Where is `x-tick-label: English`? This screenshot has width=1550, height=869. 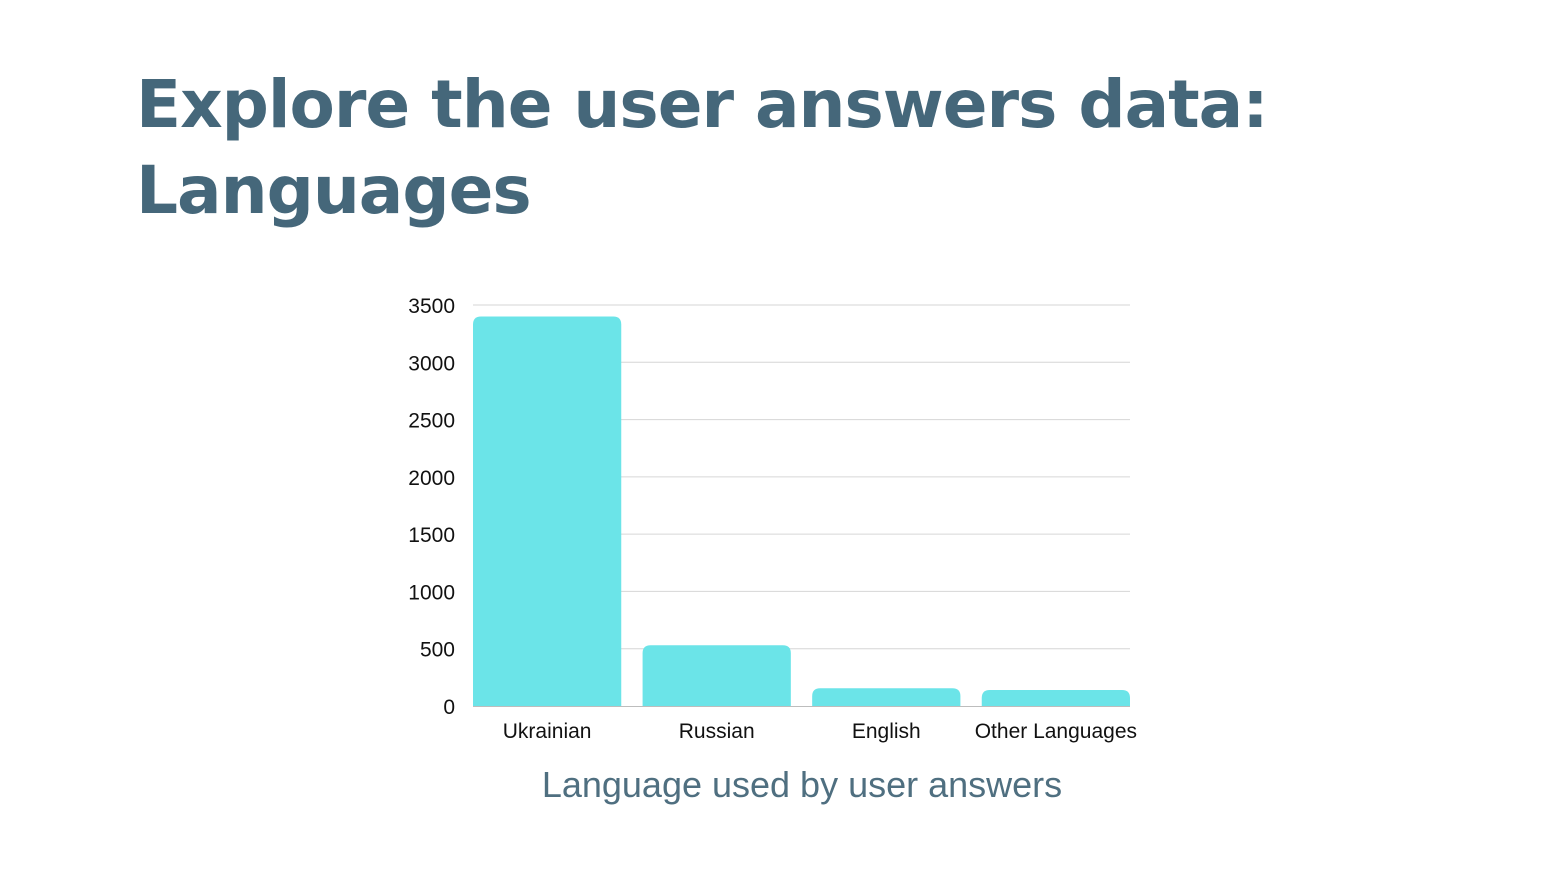
x-tick-label: English is located at coordinates (886, 731).